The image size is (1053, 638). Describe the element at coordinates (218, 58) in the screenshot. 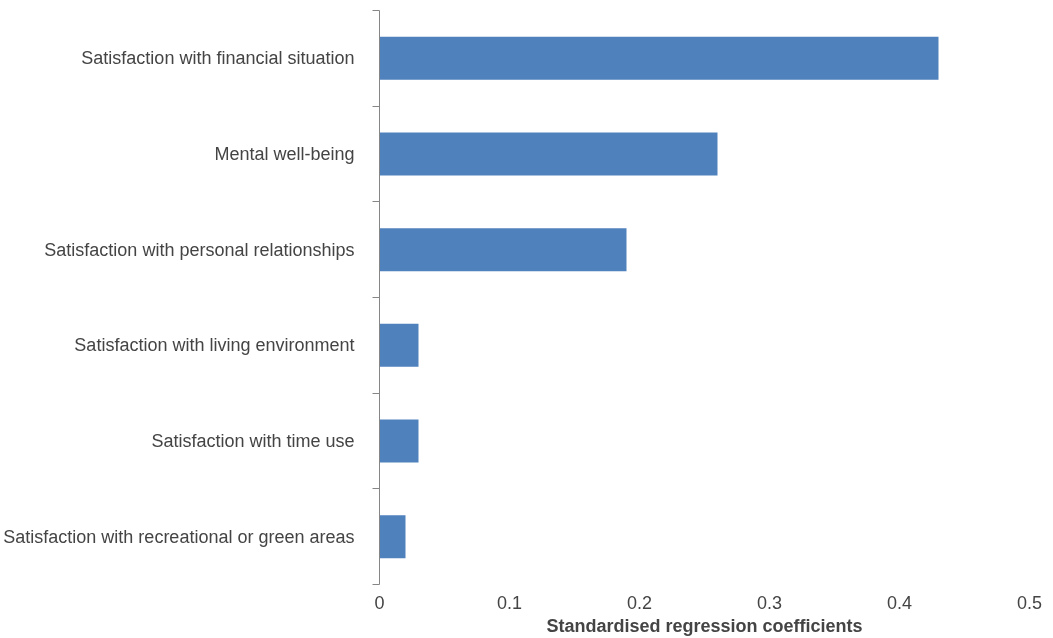

I see `y-tick-label: Satisfaction with financial situation` at that location.